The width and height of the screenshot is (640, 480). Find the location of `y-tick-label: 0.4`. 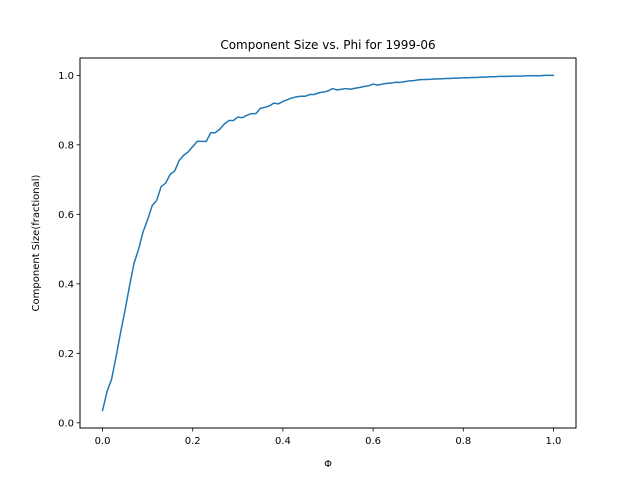

y-tick-label: 0.4 is located at coordinates (66, 284).